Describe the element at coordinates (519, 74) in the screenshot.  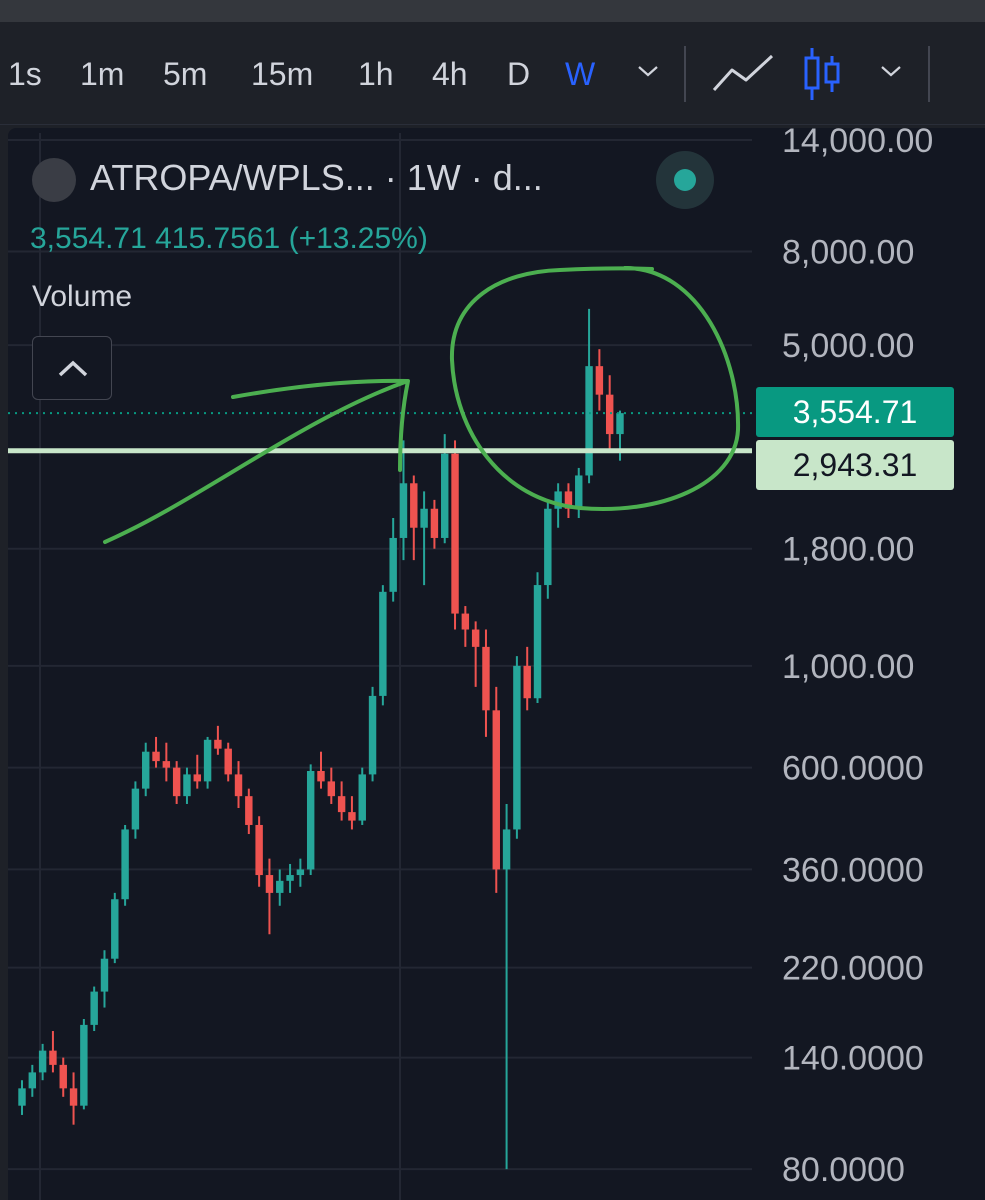
I see `timeframe-d: D` at that location.